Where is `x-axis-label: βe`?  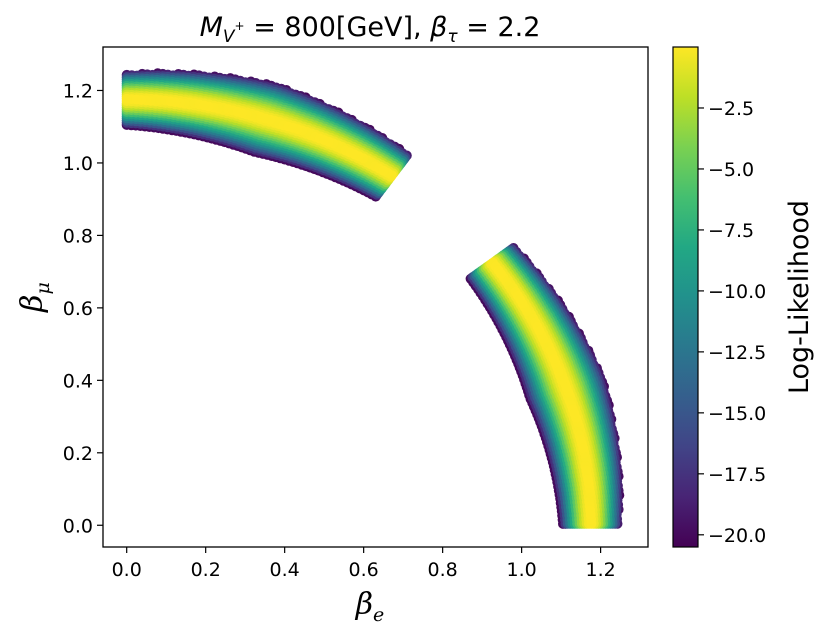
x-axis-label: βe is located at coordinates (370, 606).